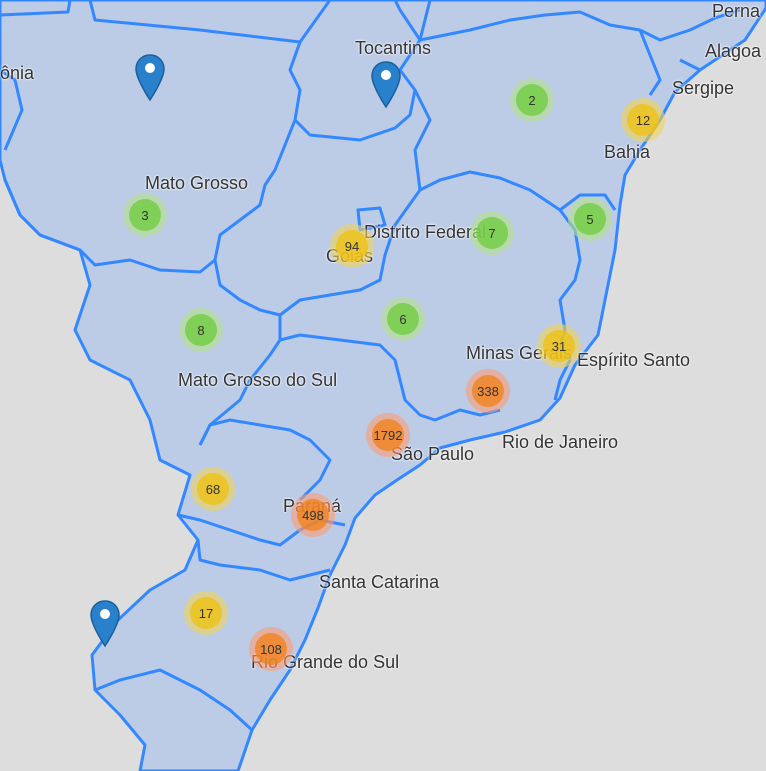 The width and height of the screenshot is (766, 771). I want to click on marker-cluster: 3, so click(145, 215).